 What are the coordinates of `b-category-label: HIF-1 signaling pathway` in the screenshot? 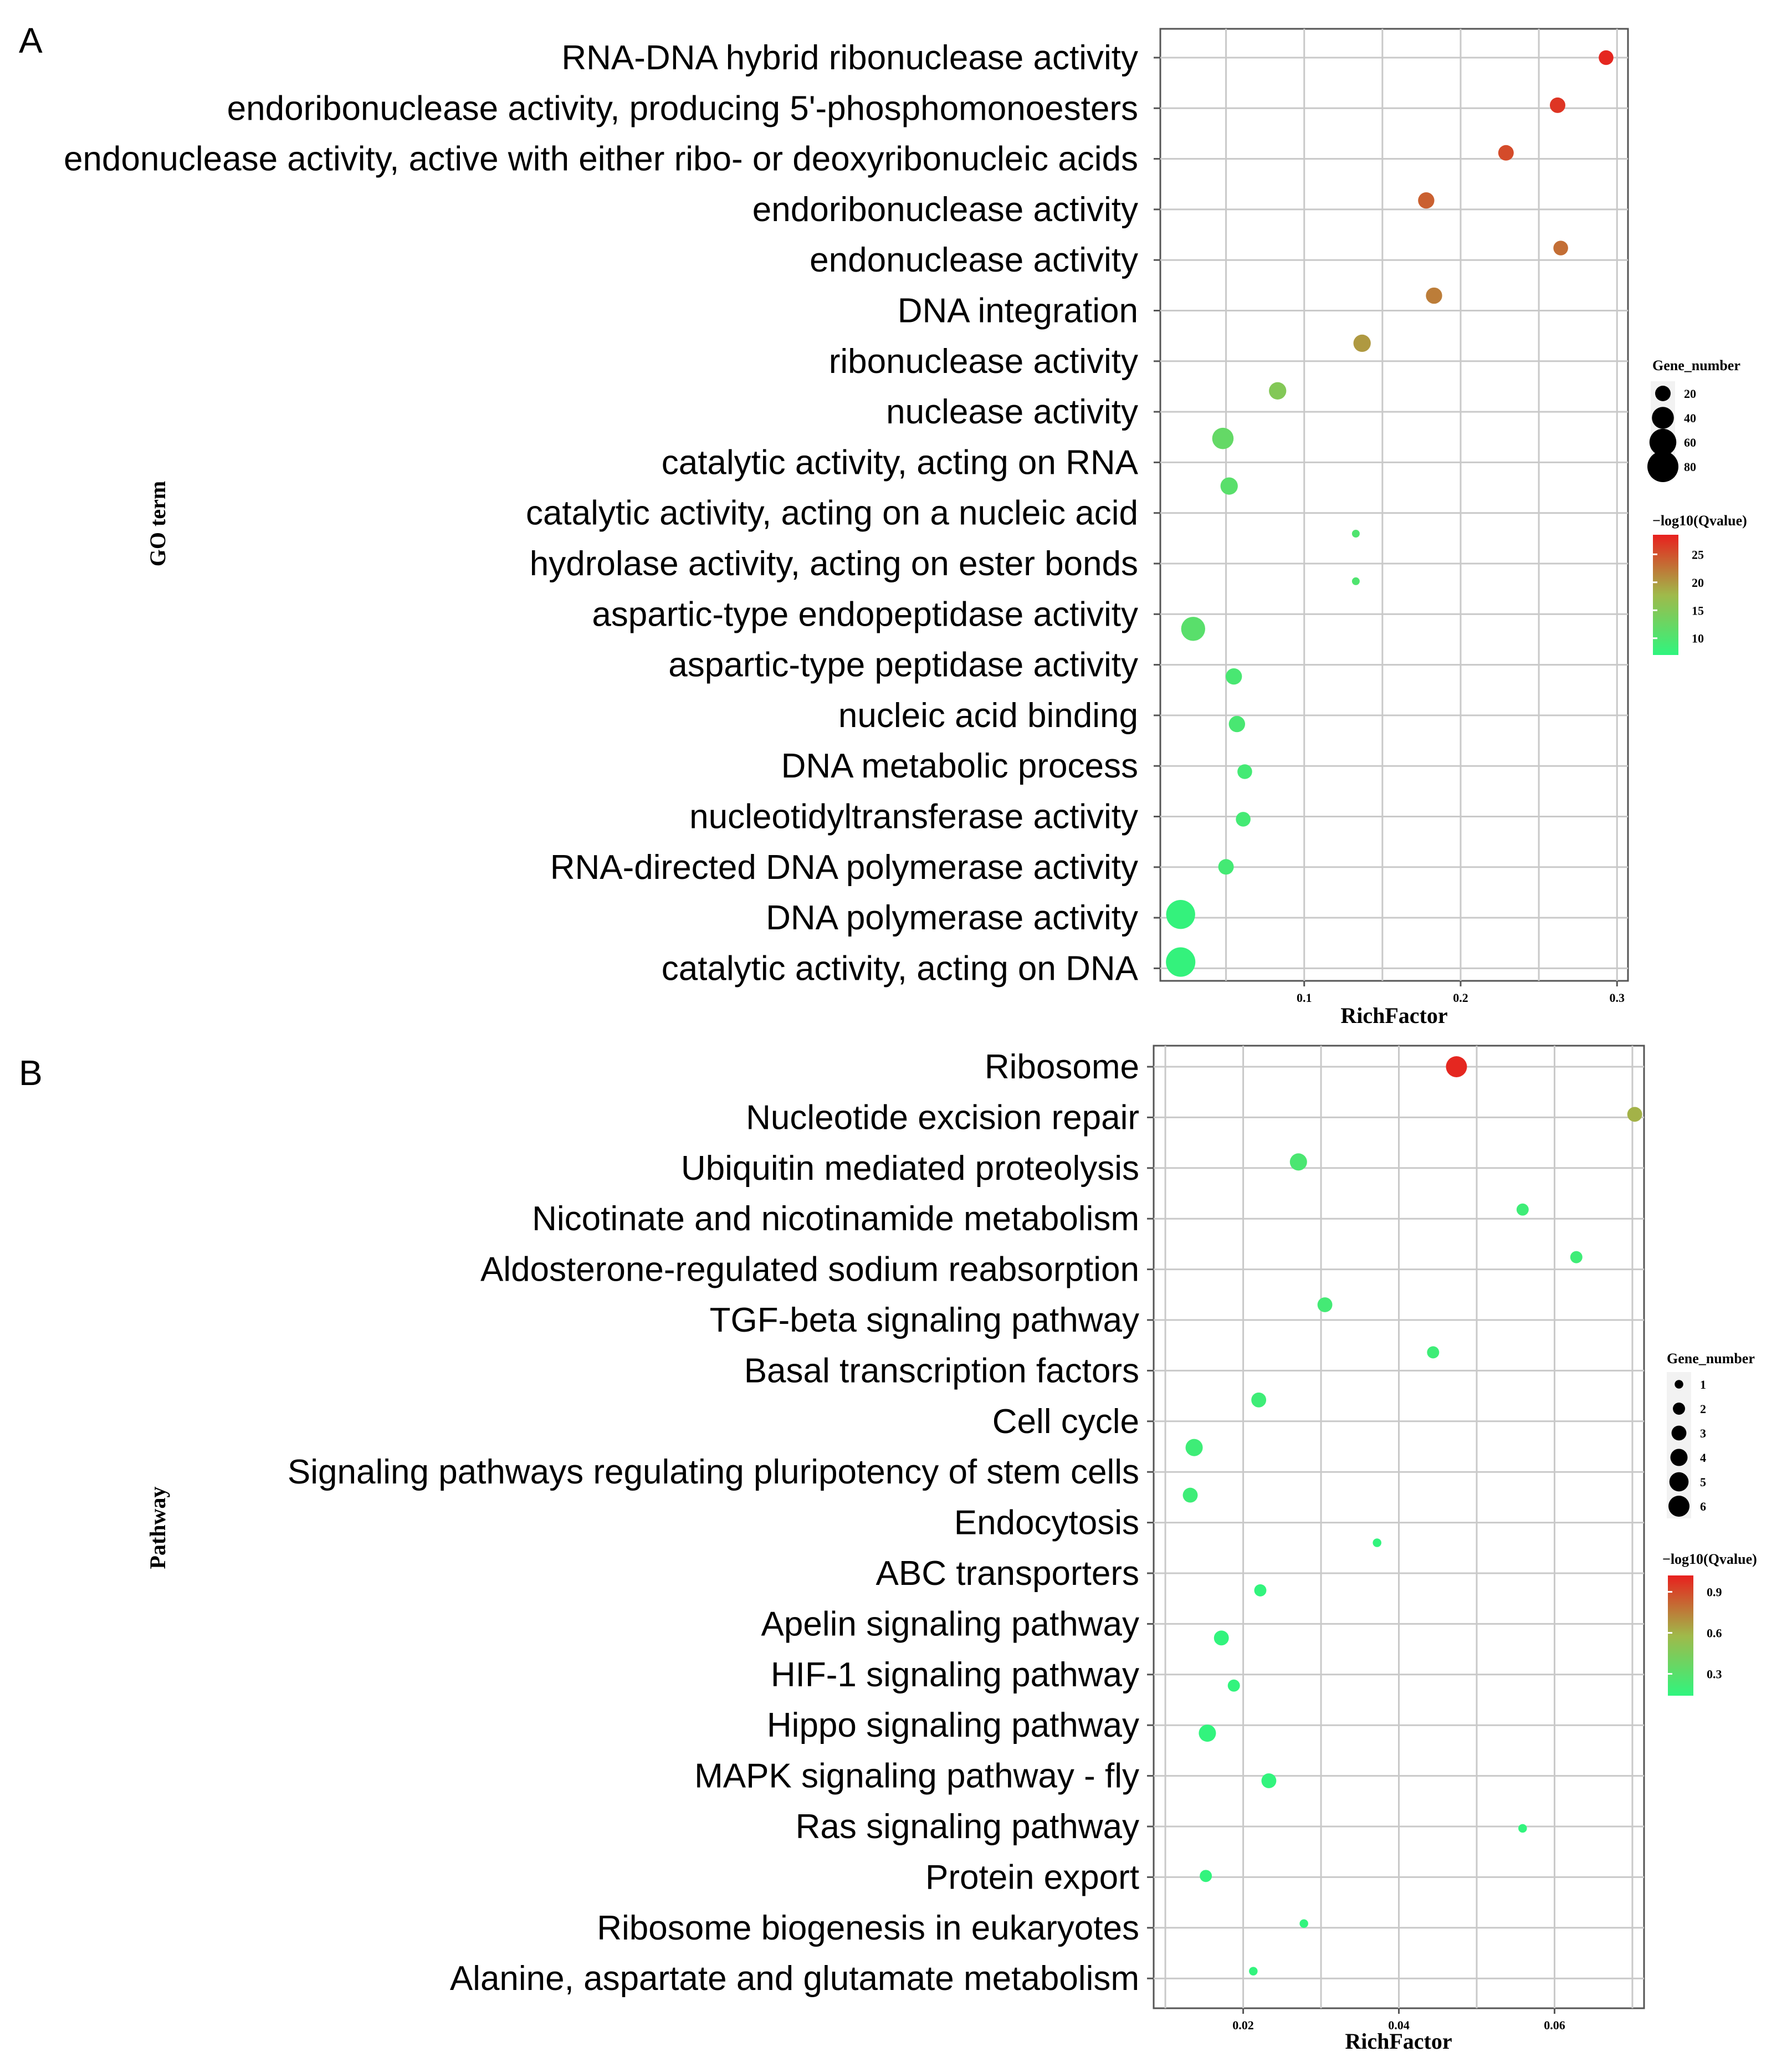 It's located at (955, 1675).